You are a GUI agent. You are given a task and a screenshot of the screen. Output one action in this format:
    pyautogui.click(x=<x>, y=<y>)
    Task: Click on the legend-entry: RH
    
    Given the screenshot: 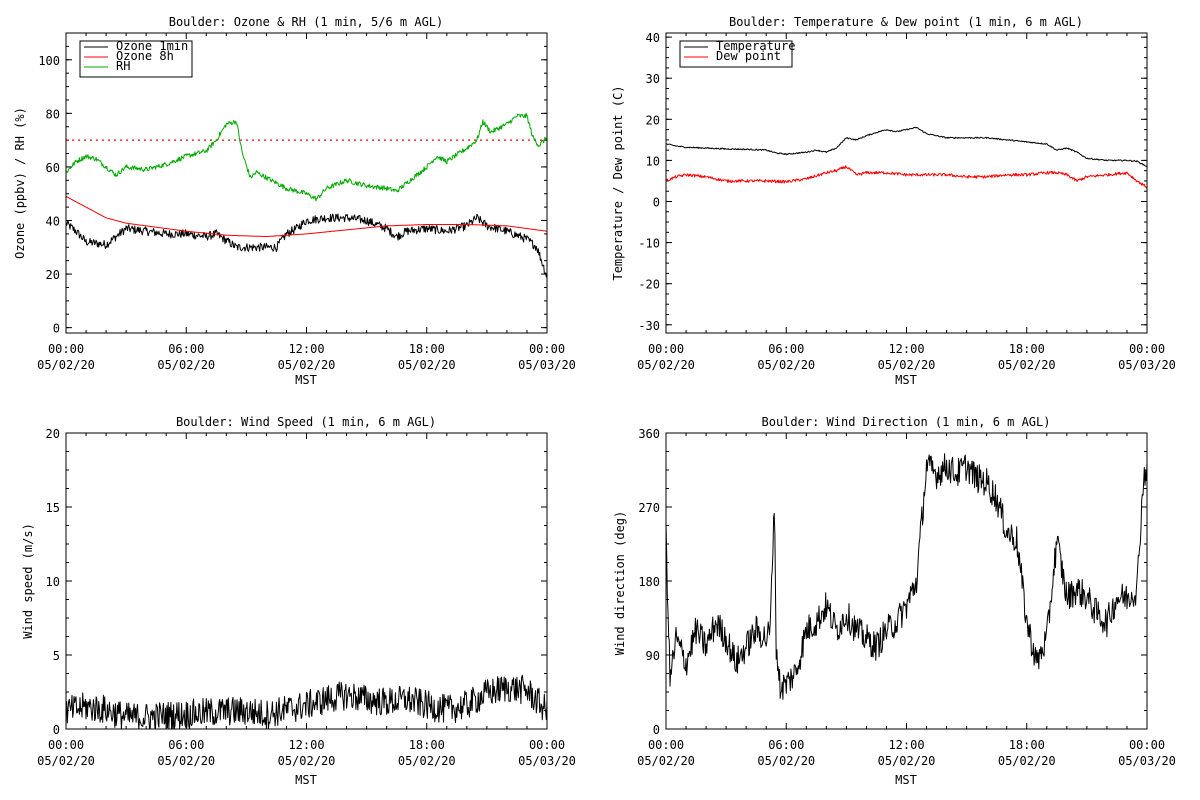 What is the action you would take?
    pyautogui.click(x=123, y=66)
    